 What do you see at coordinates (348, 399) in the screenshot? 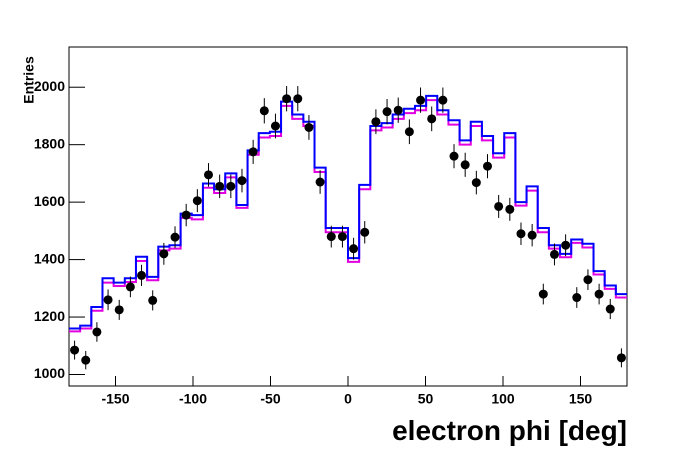
I see `x-tick-label: 0` at bounding box center [348, 399].